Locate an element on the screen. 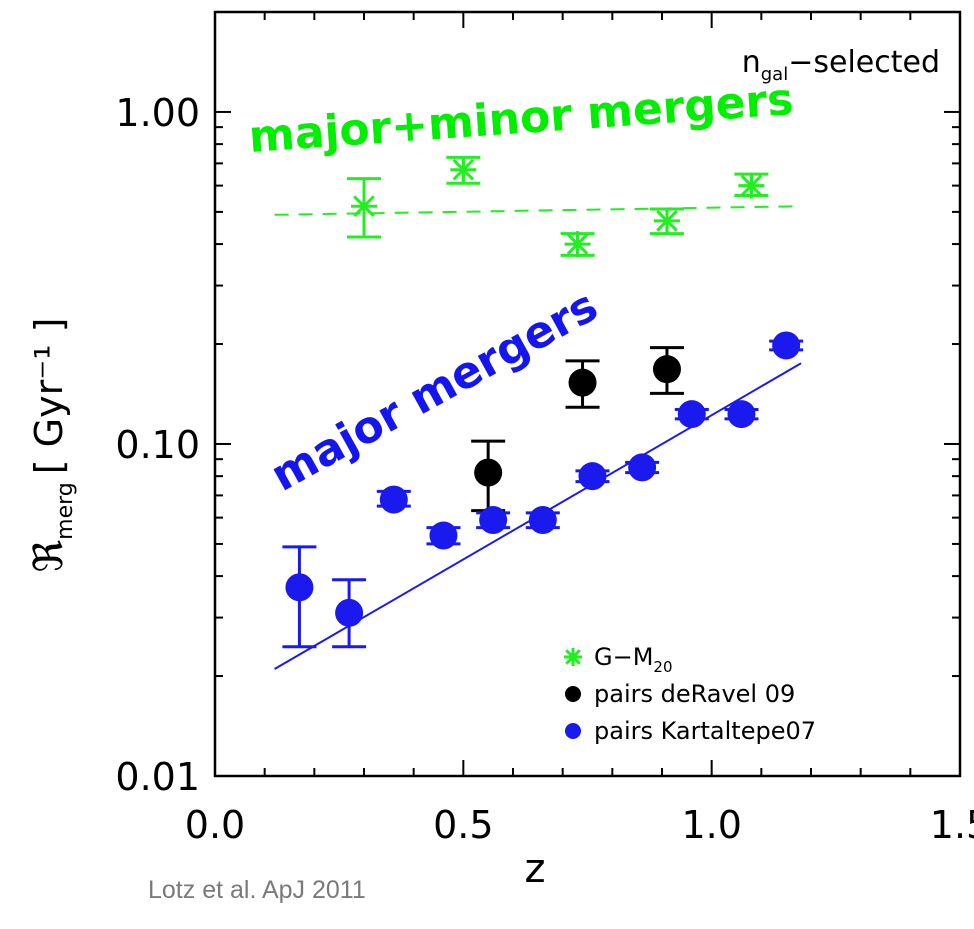 This screenshot has height=929, width=974. x-tick-label: 1.5 is located at coordinates (952, 825).